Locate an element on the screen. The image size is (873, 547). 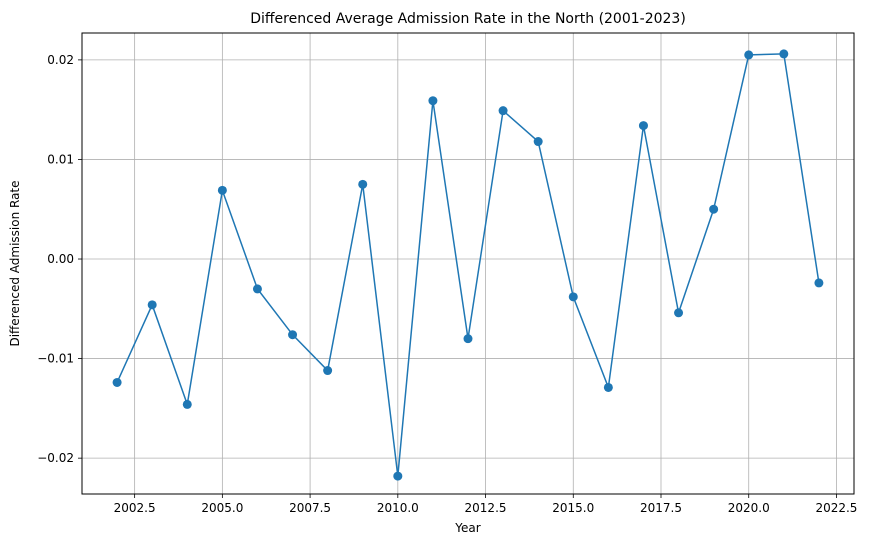
y-tick-label: −0.02 is located at coordinates (55, 458).